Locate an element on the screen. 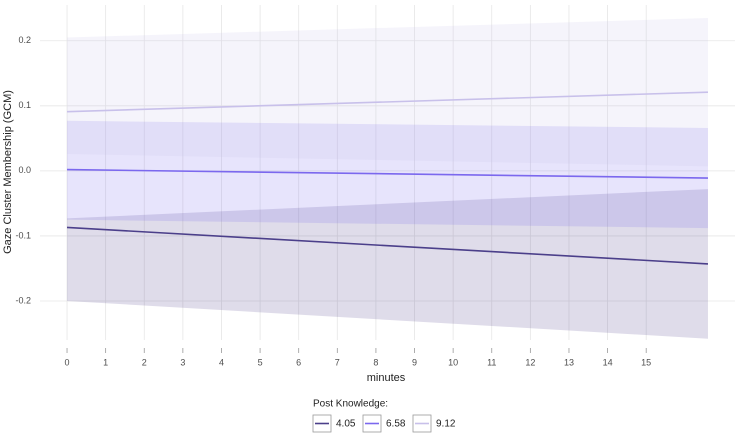 Image resolution: width=740 pixels, height=433 pixels. x-tick-label: 4 is located at coordinates (221, 362).